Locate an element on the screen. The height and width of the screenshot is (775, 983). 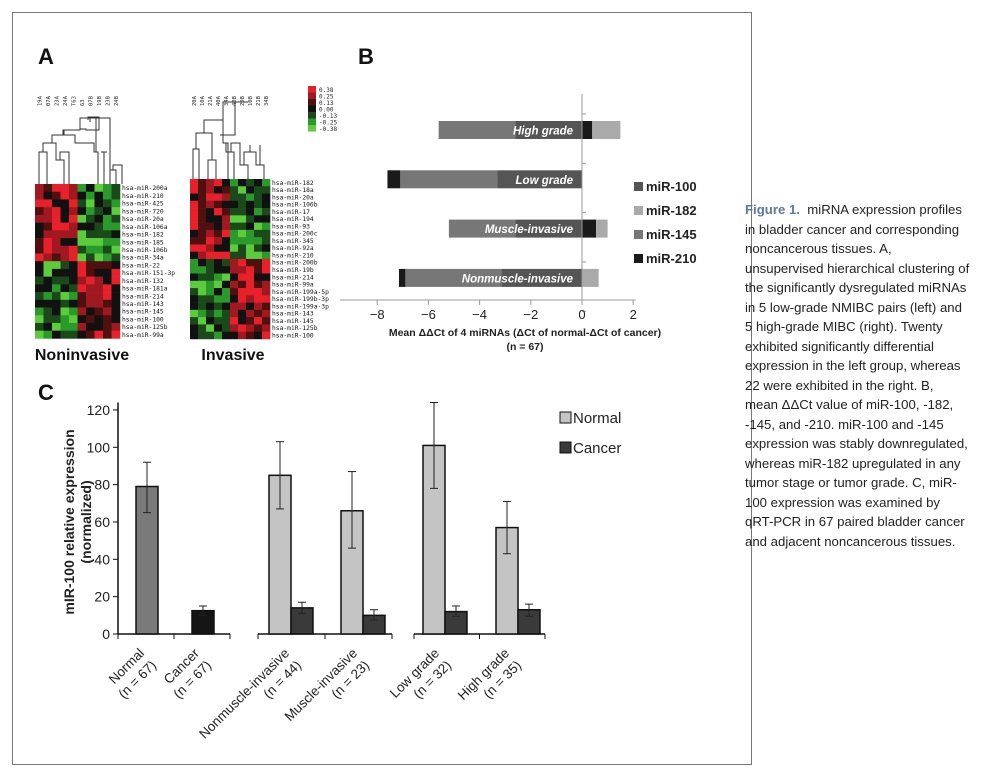
scale-swatch is located at coordinates (312, 128).